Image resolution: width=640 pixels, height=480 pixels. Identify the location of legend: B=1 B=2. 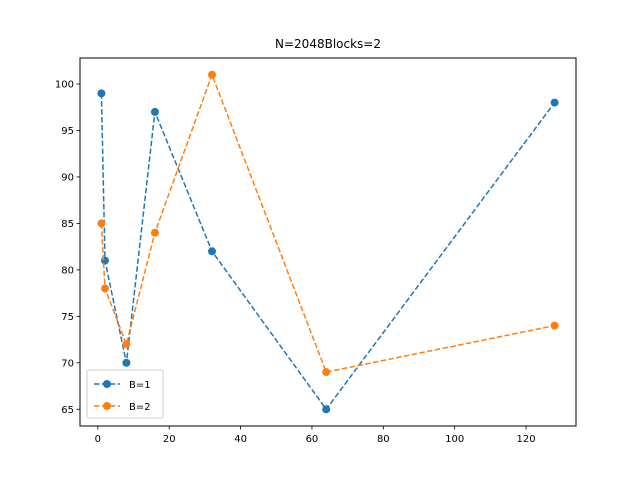
(125, 394).